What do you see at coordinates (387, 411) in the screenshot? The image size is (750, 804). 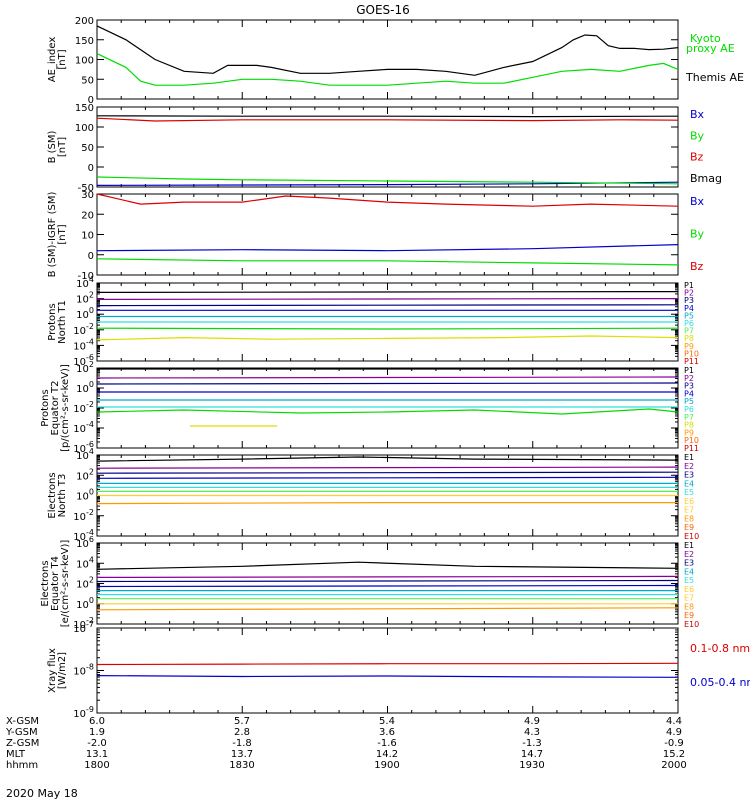 I see `series-line-p7` at bounding box center [387, 411].